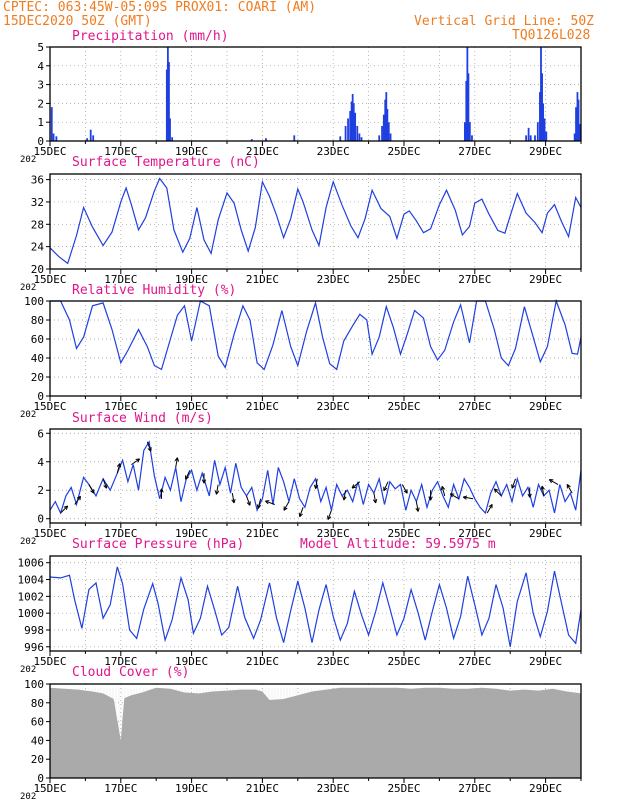 Image resolution: width=618 pixels, height=800 pixels. What do you see at coordinates (551, 35) in the screenshot?
I see `model-code: TQ0126L028` at bounding box center [551, 35].